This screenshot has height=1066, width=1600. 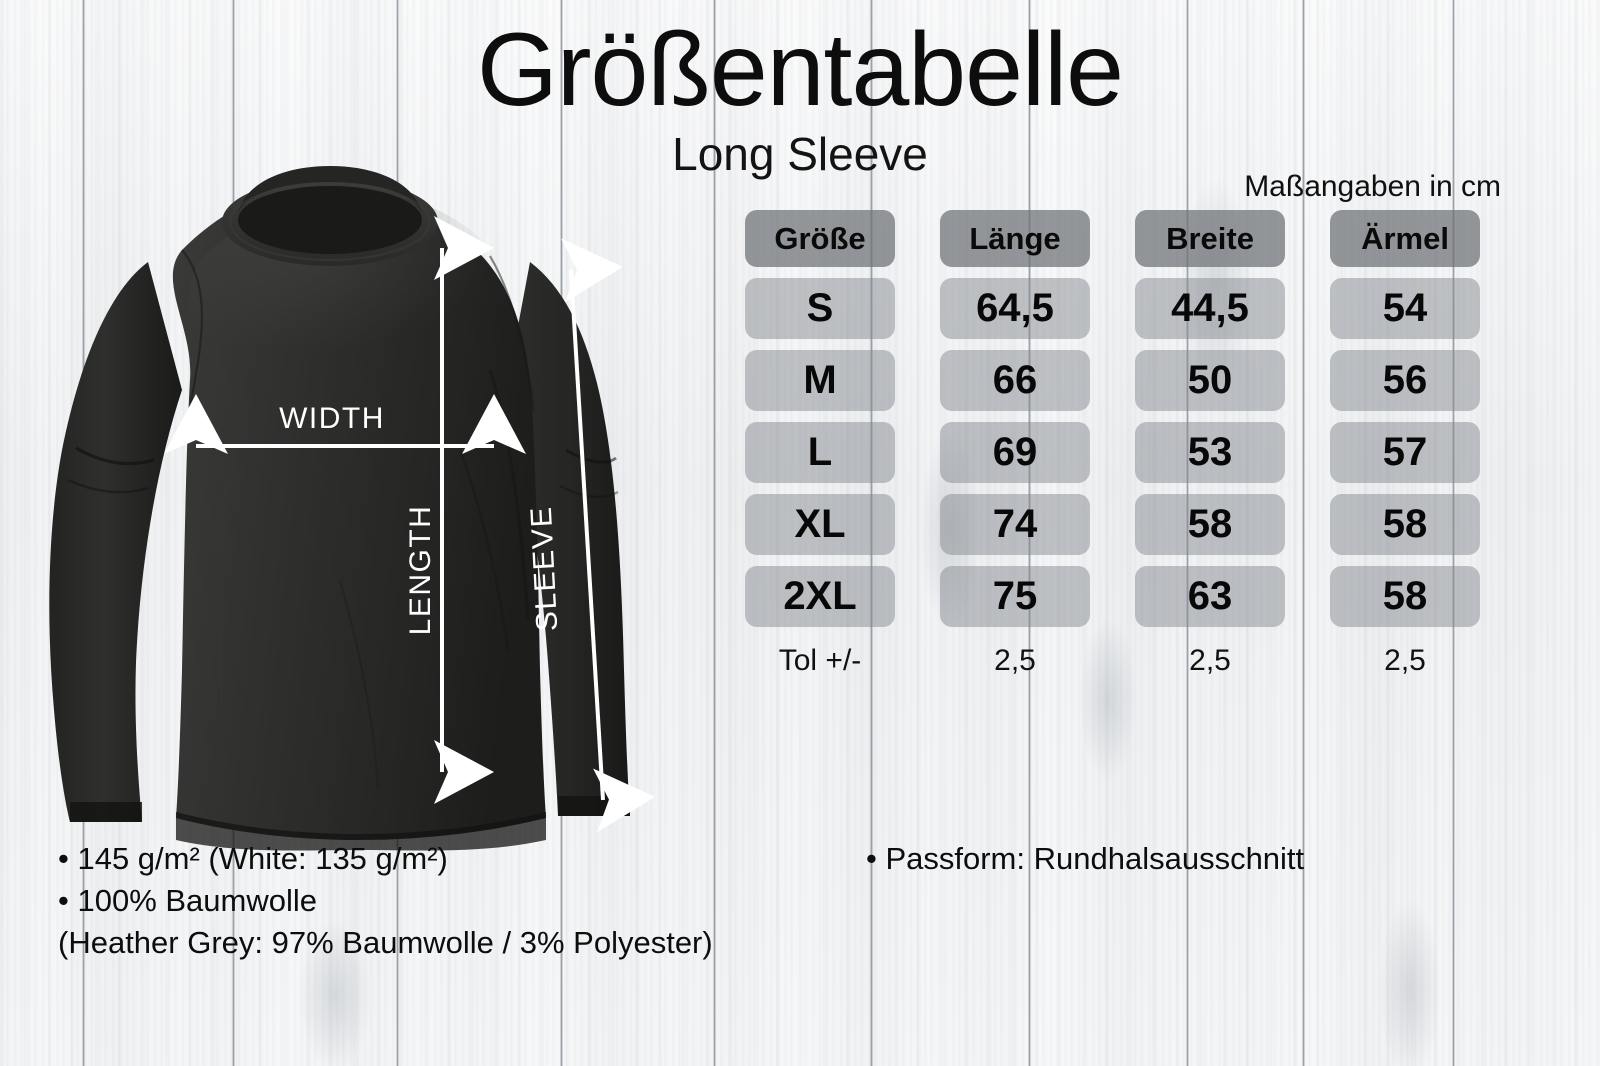 I want to click on cell-value: 57, so click(x=1405, y=452).